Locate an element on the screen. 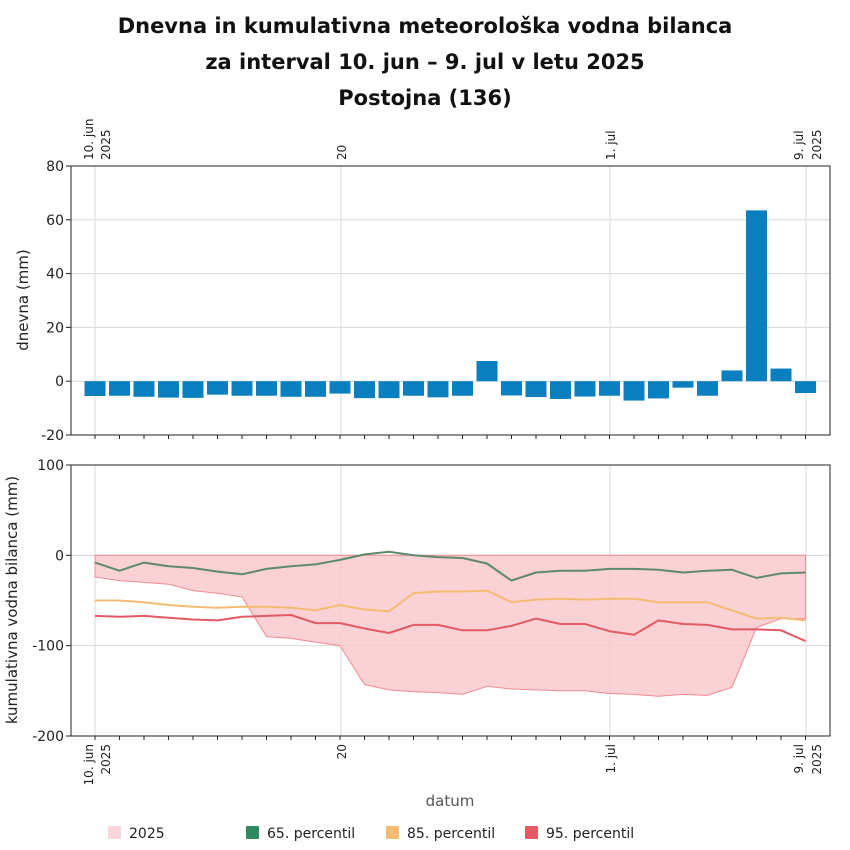 The height and width of the screenshot is (850, 850). bottom-date-label-end-year: 2025 is located at coordinates (817, 759).